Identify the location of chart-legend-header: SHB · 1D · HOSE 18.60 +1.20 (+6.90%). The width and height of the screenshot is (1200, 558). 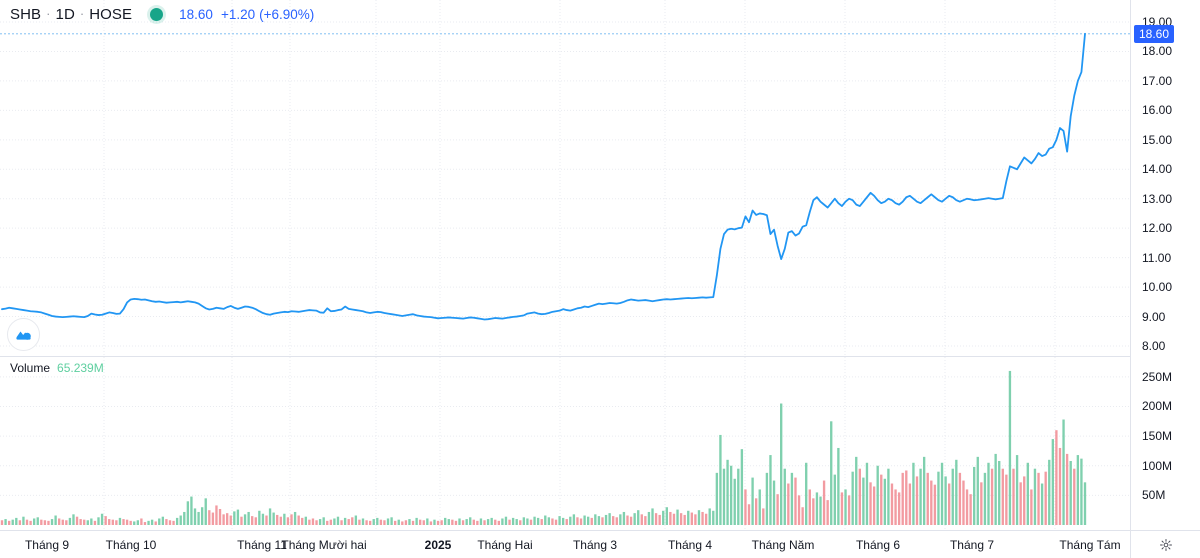
(162, 14).